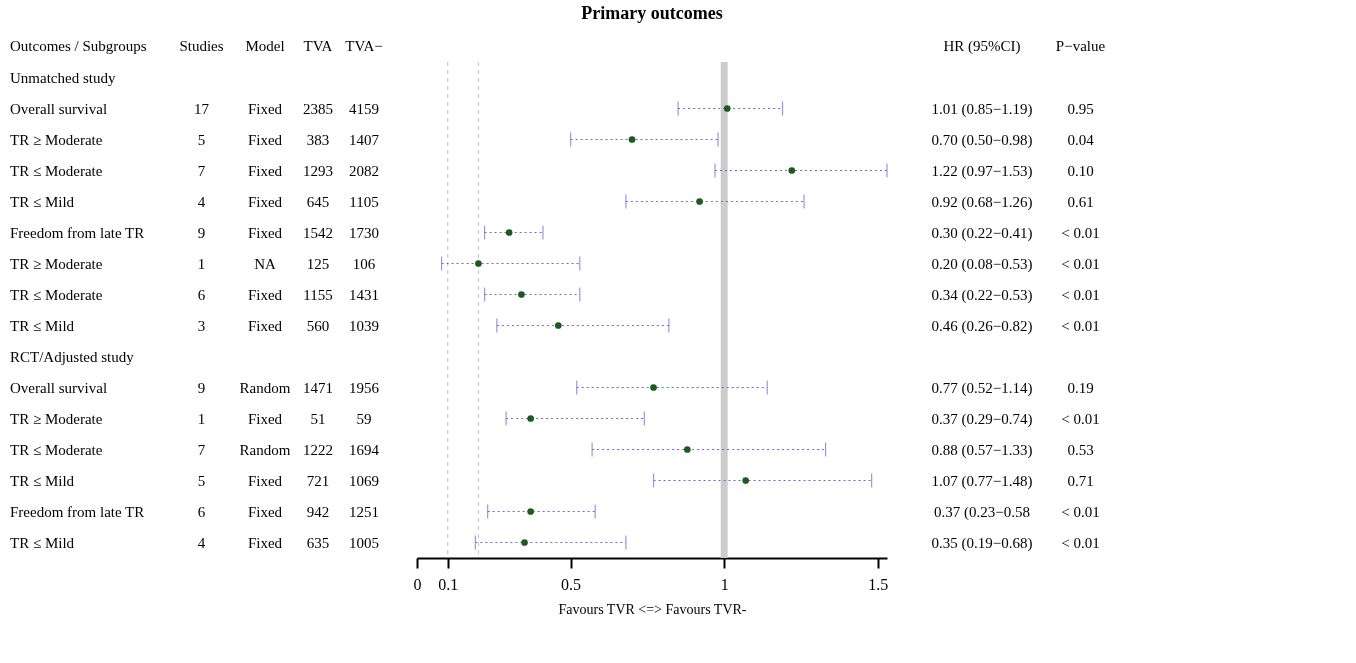  What do you see at coordinates (59, 387) in the screenshot?
I see `text: Overall survival` at bounding box center [59, 387].